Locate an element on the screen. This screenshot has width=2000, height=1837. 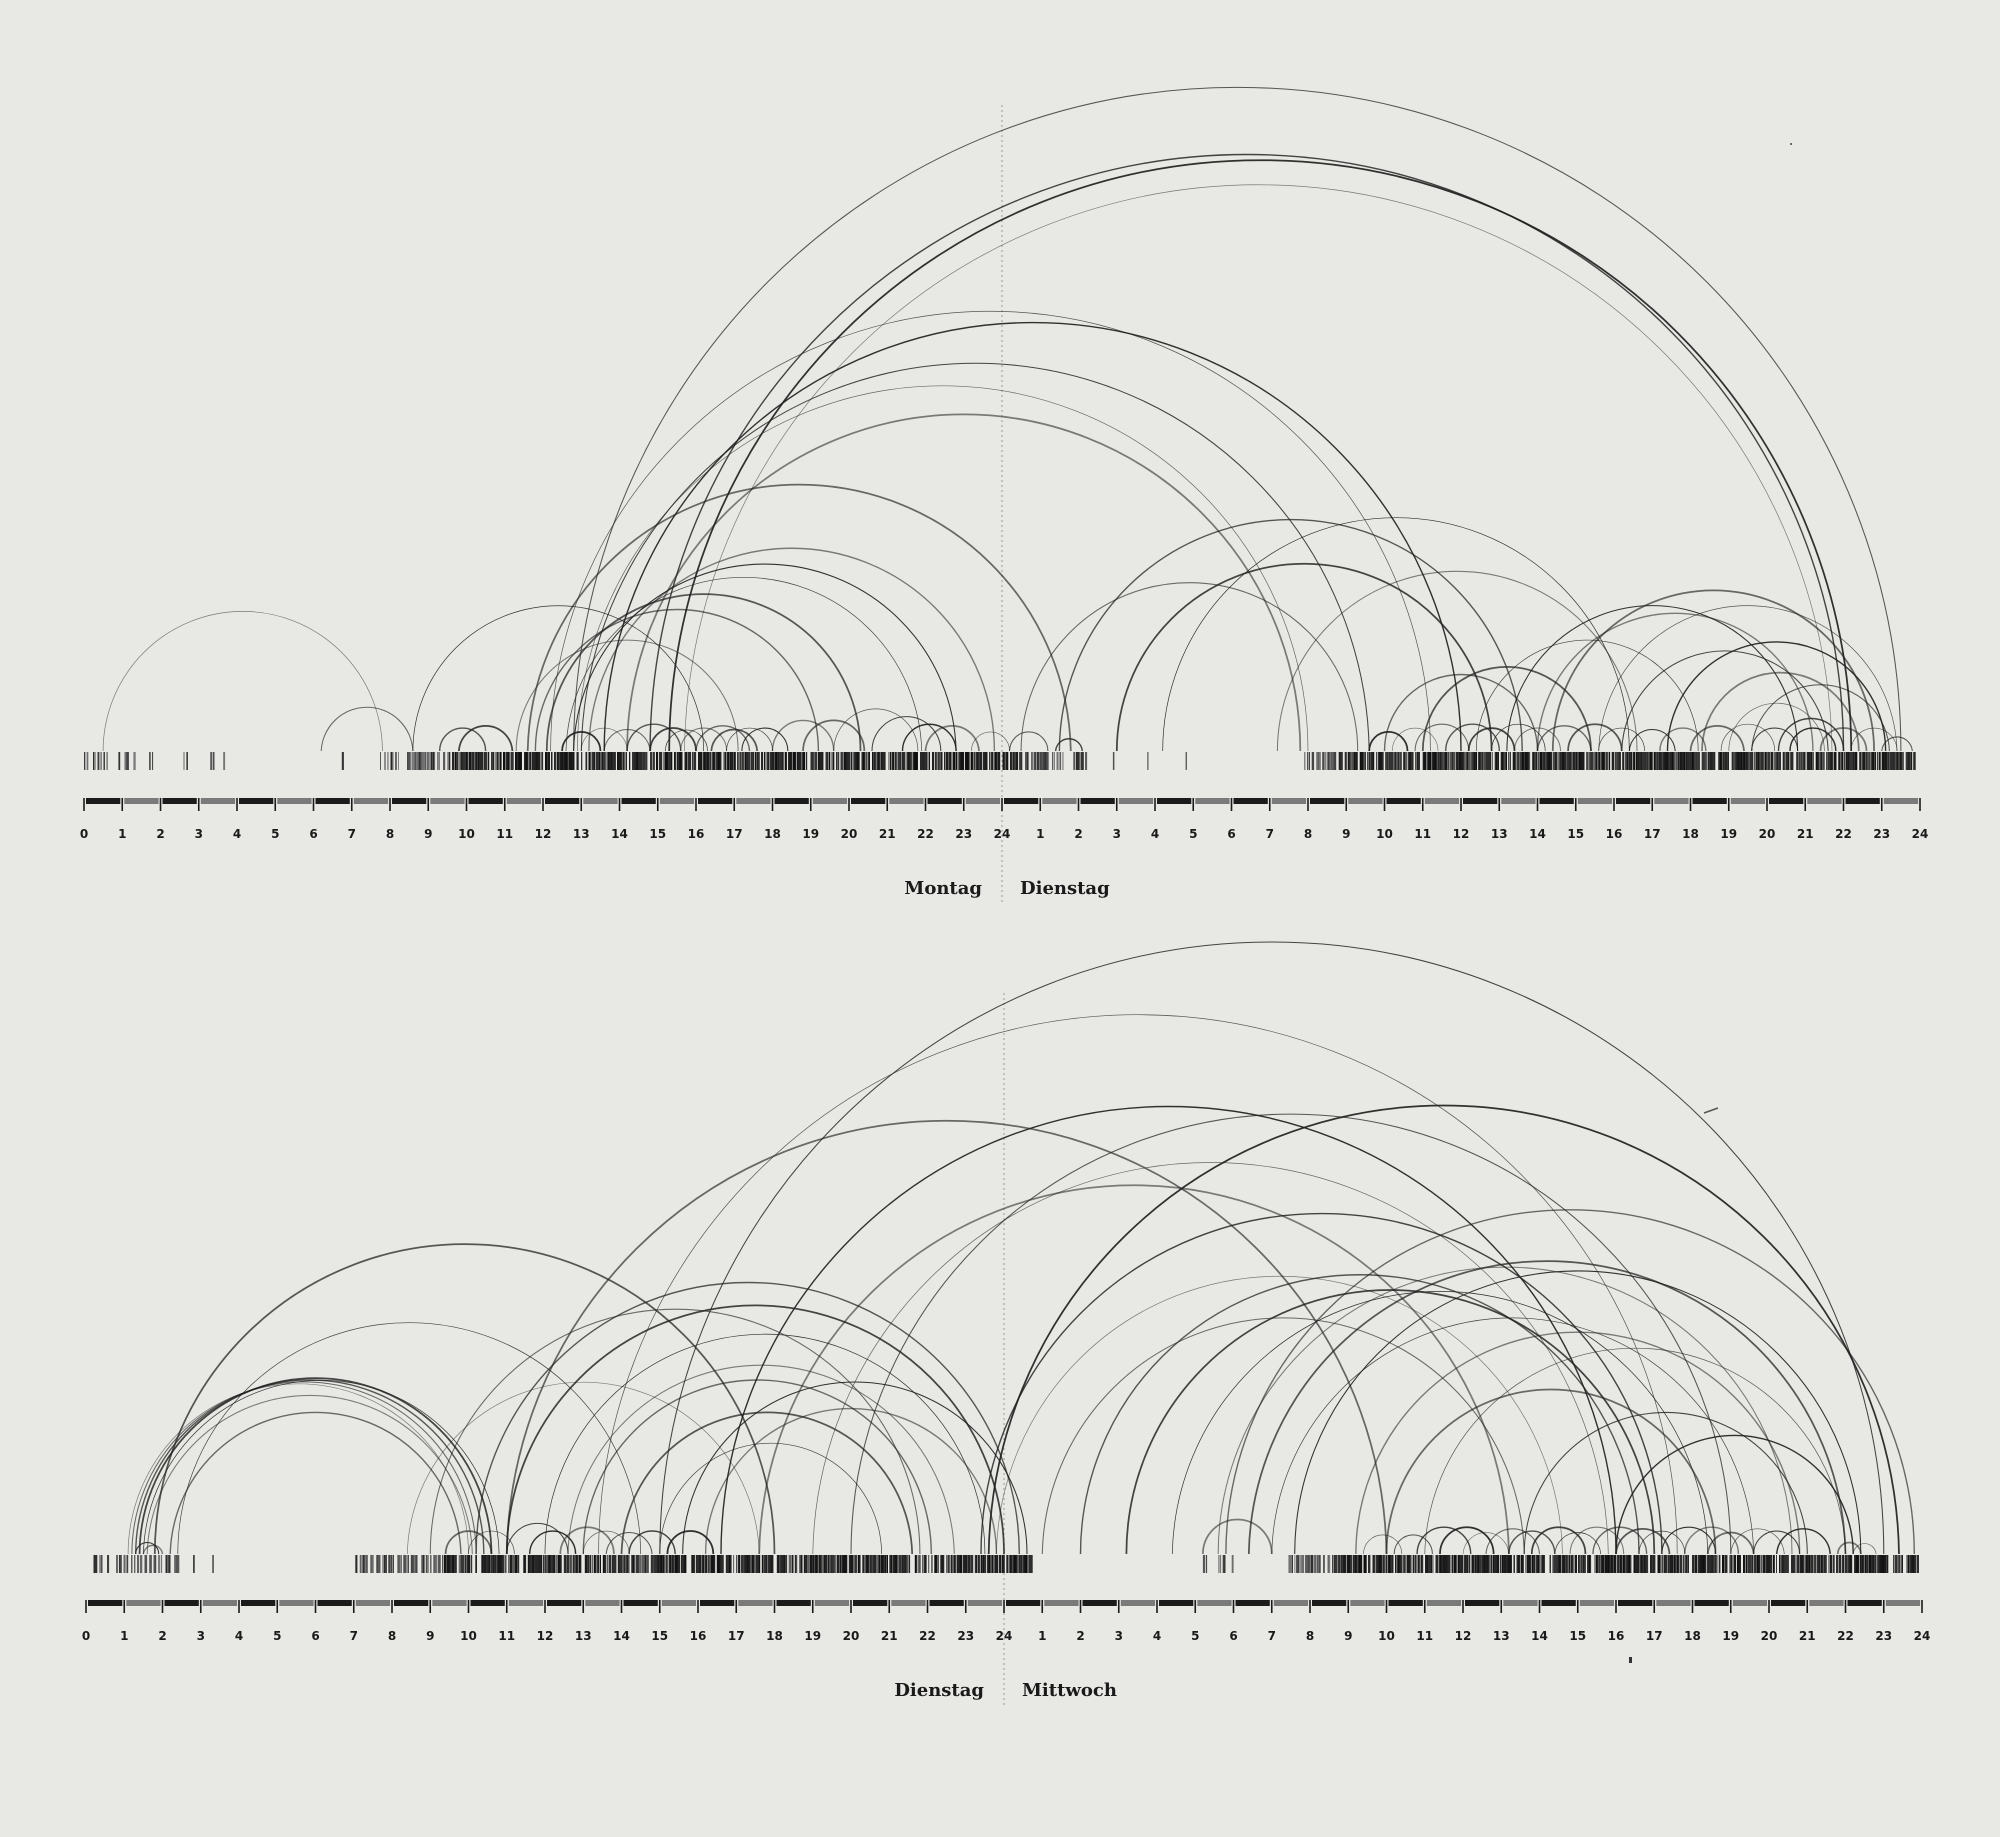
tick-label: 11 is located at coordinates (506, 1636).